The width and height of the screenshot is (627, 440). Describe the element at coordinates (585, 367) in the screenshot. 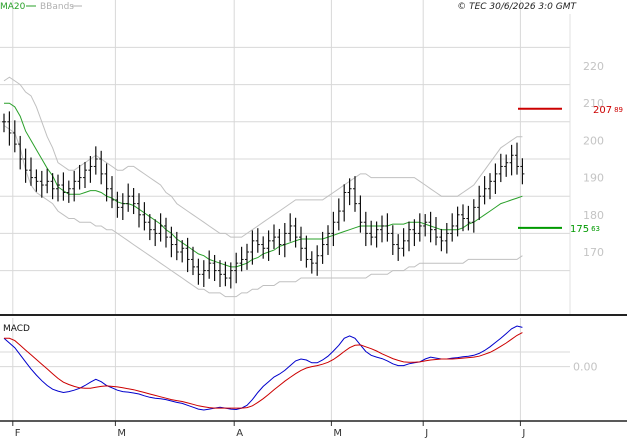

I see `macd-y-tick-label: 0.00` at that location.